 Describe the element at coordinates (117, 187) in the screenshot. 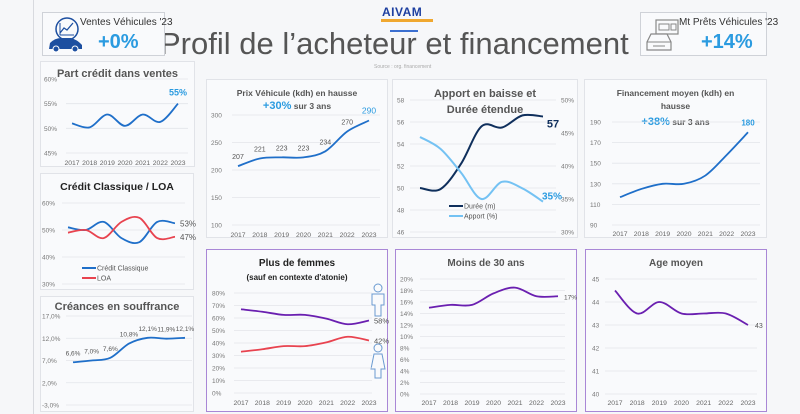

I see `chart-title: Crédit Classique / LOA` at that location.